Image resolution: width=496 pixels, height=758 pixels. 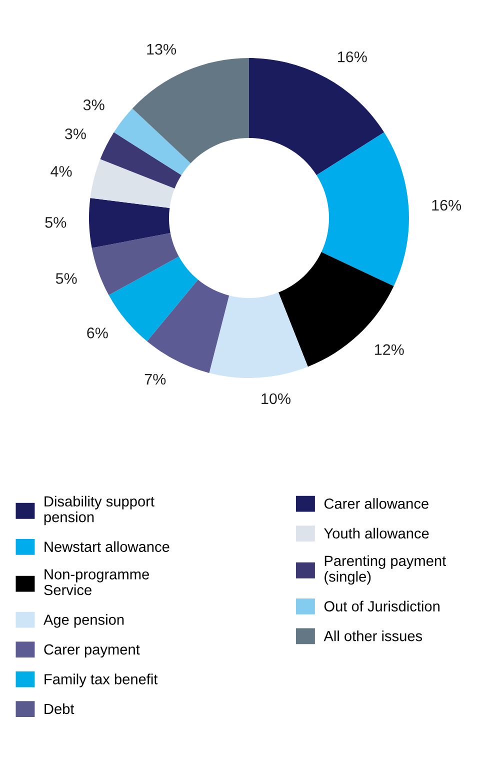 What do you see at coordinates (373, 636) in the screenshot?
I see `legend-label: All other issues` at bounding box center [373, 636].